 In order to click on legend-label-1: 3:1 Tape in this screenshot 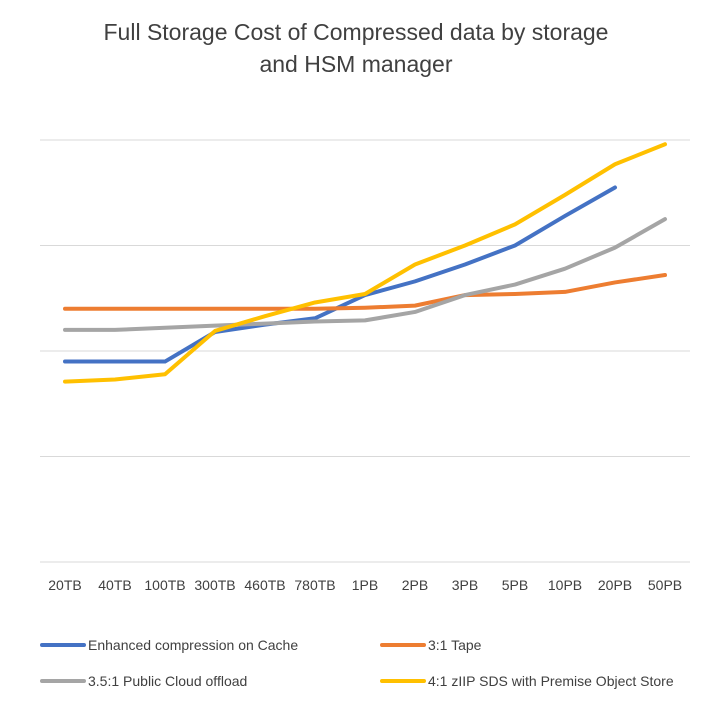, I will do `click(455, 645)`.